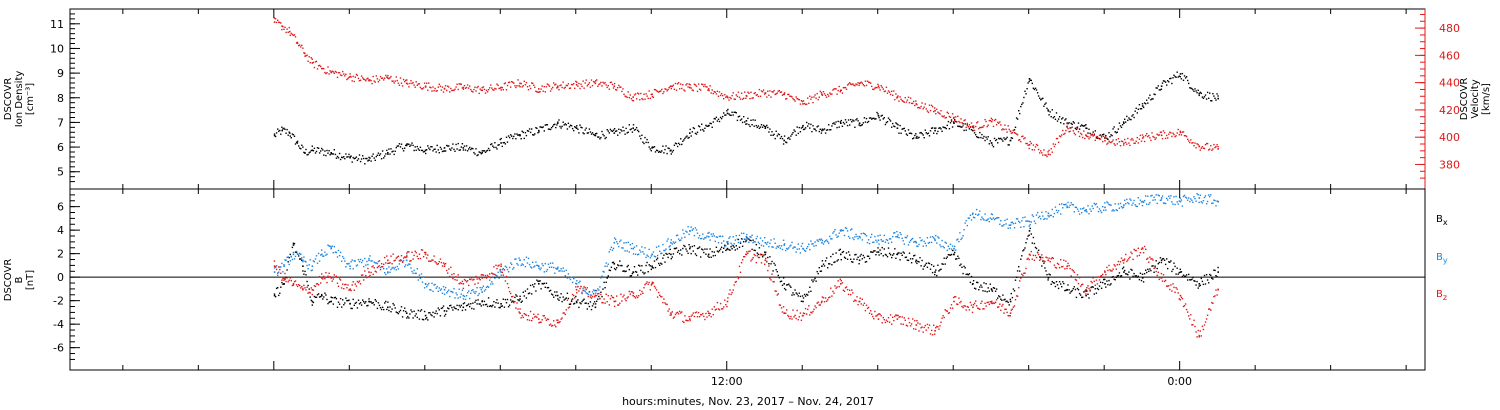 This screenshot has height=410, width=1500. What do you see at coordinates (1449, 137) in the screenshot?
I see `velocity-axis-tick-label: 400` at bounding box center [1449, 137].